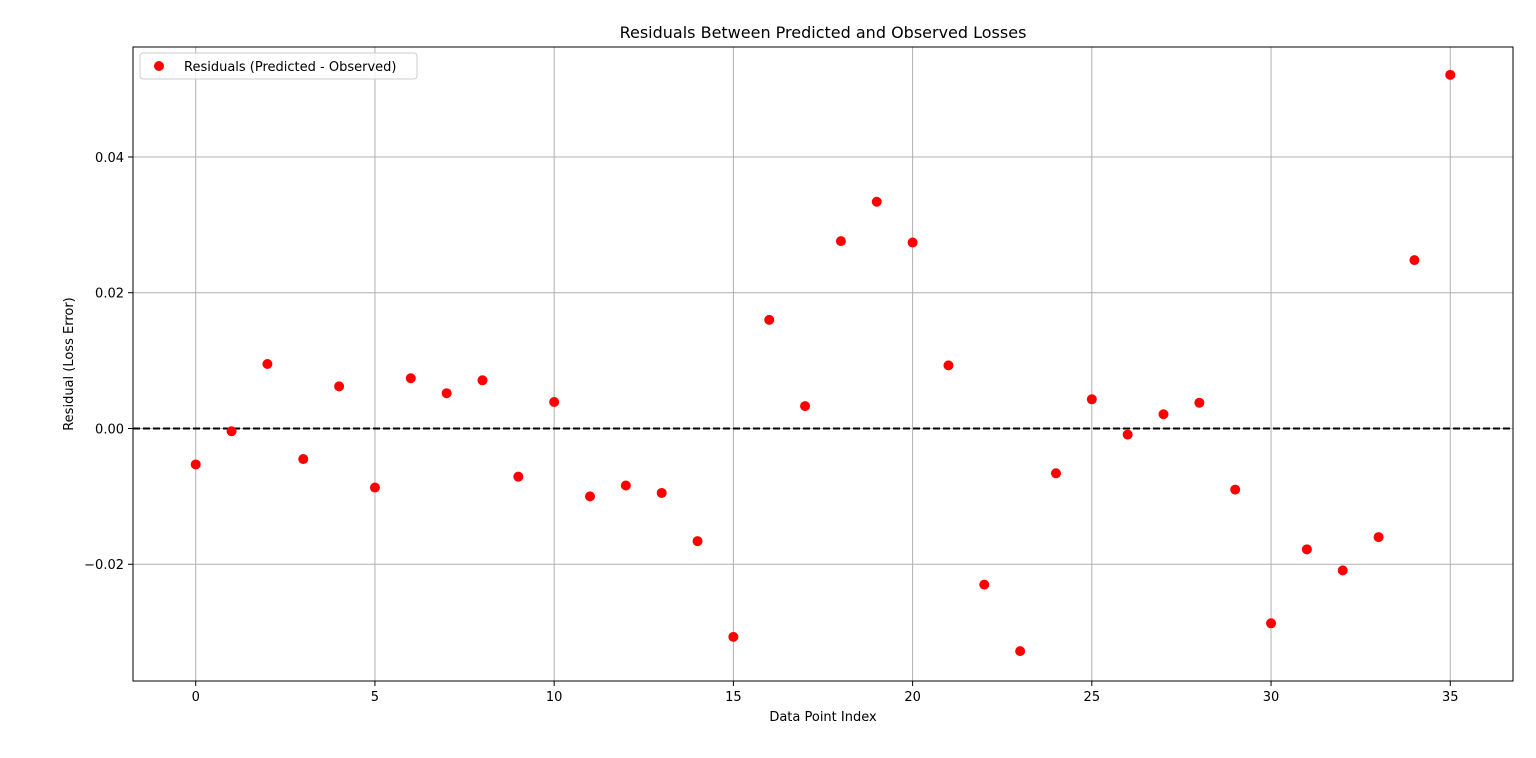 The width and height of the screenshot is (1536, 758). What do you see at coordinates (554, 697) in the screenshot?
I see `x-tick-label: 10` at bounding box center [554, 697].